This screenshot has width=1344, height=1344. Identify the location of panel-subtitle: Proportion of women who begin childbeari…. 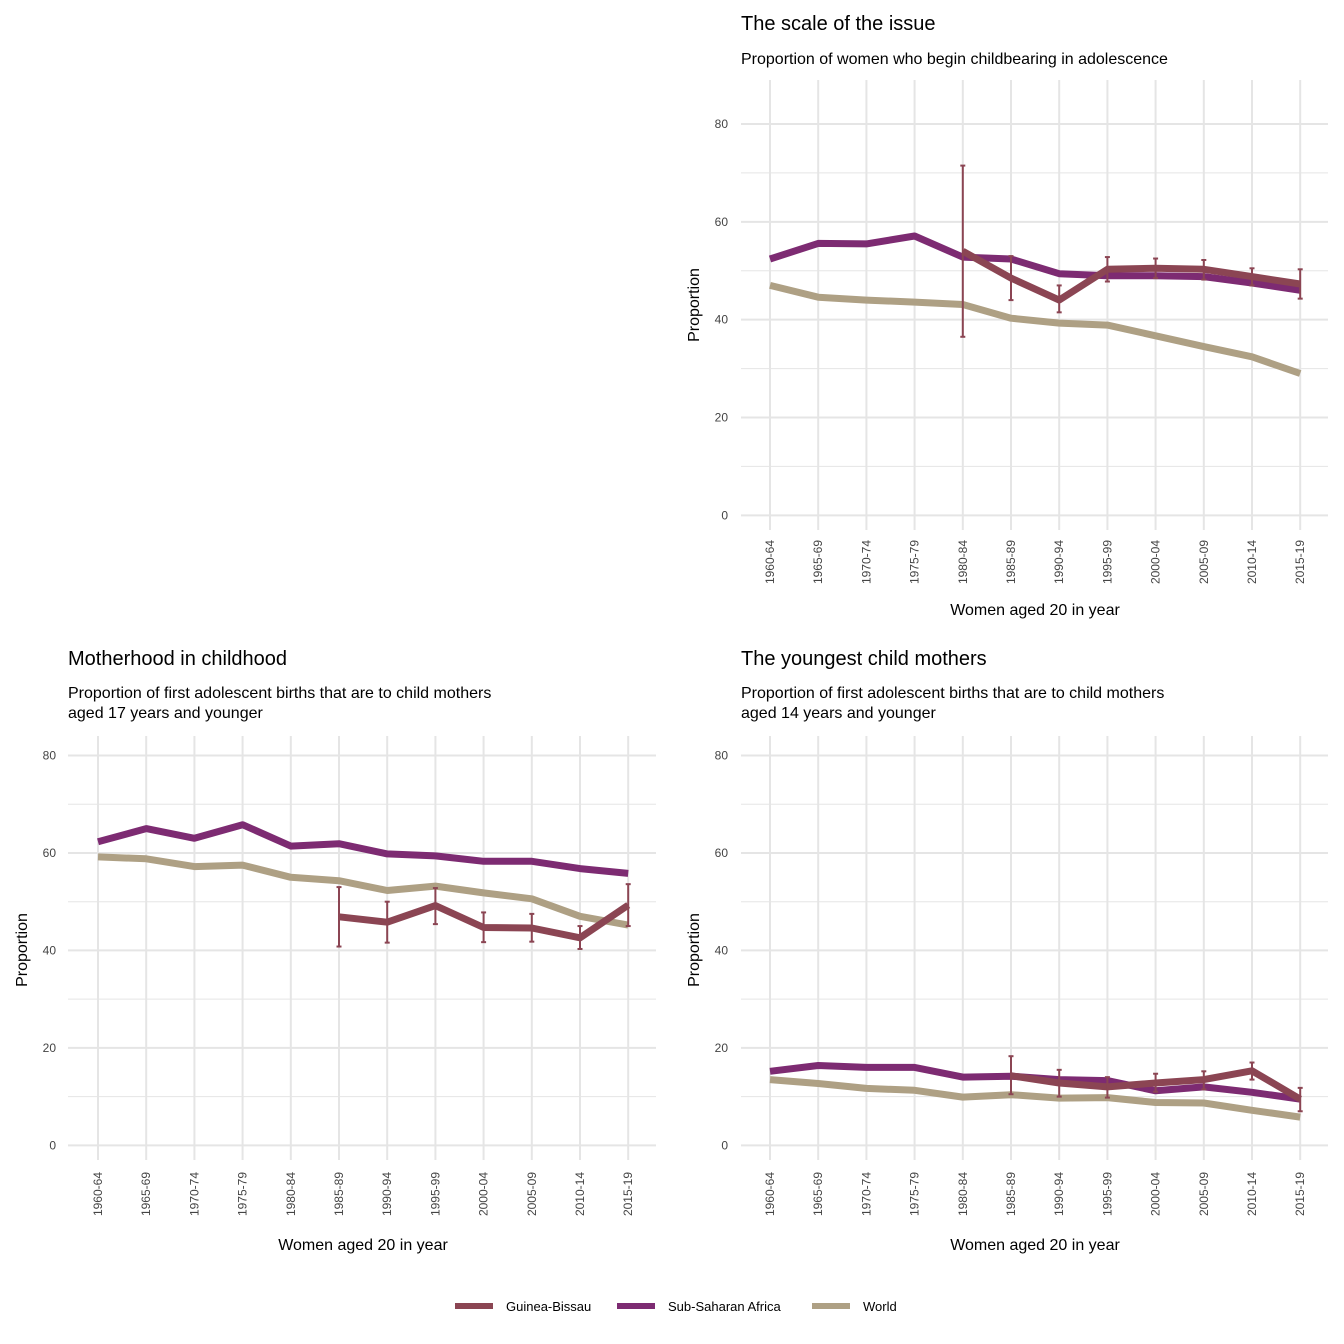
(954, 59).